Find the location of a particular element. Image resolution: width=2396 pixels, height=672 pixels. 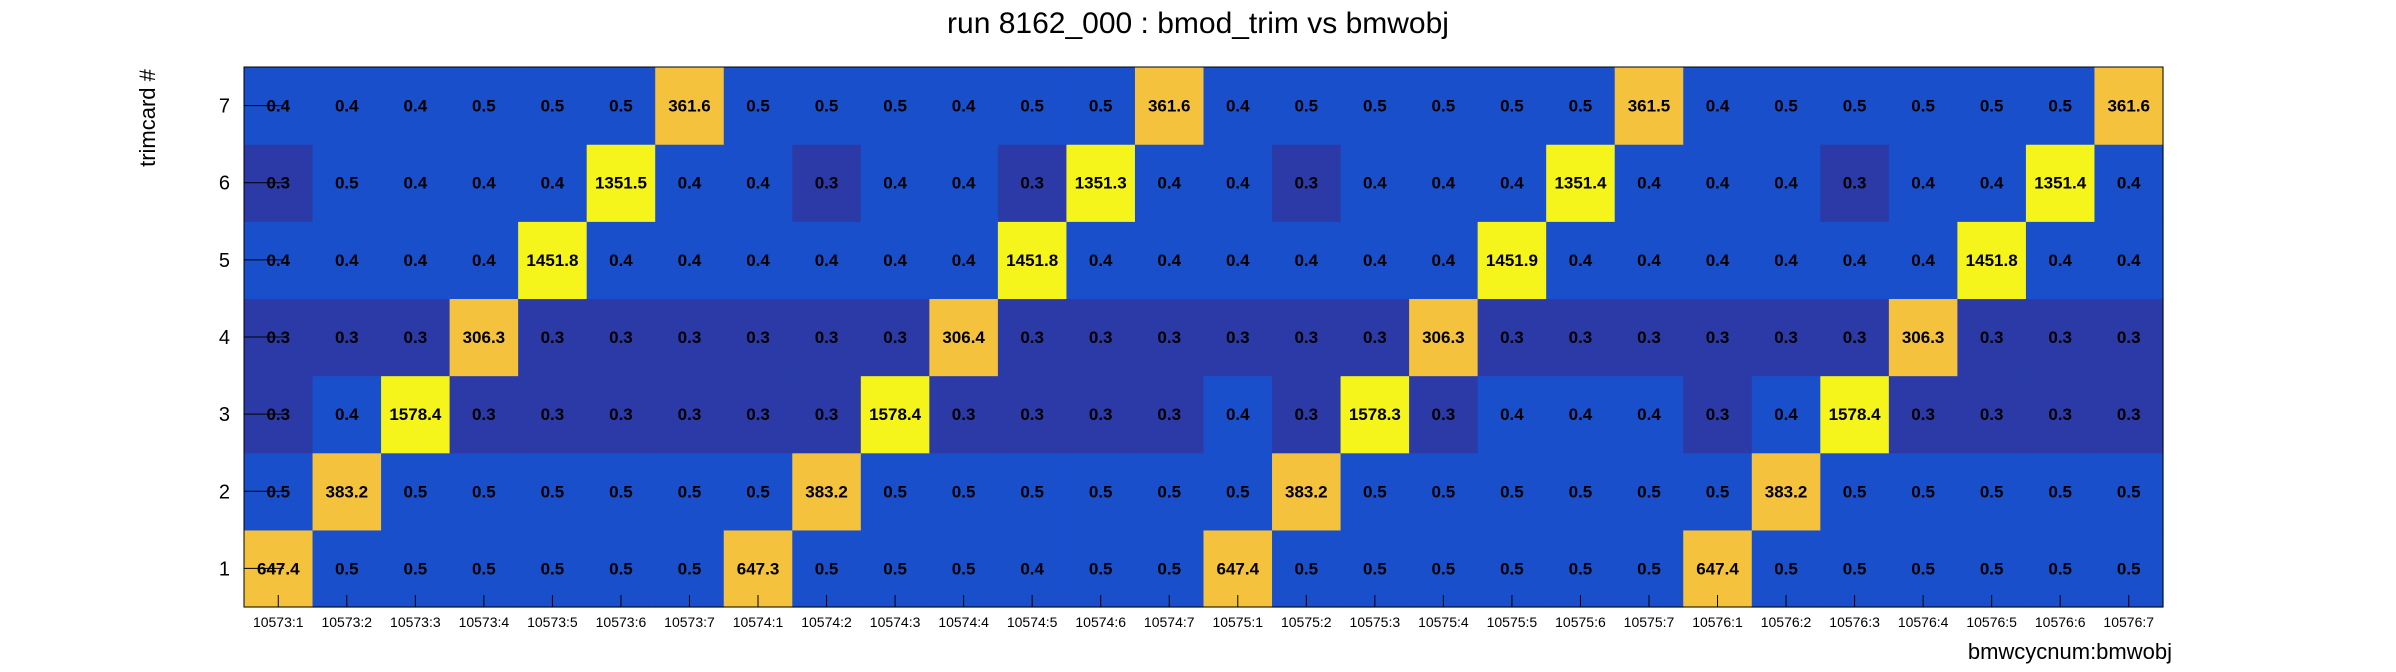

cell-value-label: 383.2 is located at coordinates (347, 491).